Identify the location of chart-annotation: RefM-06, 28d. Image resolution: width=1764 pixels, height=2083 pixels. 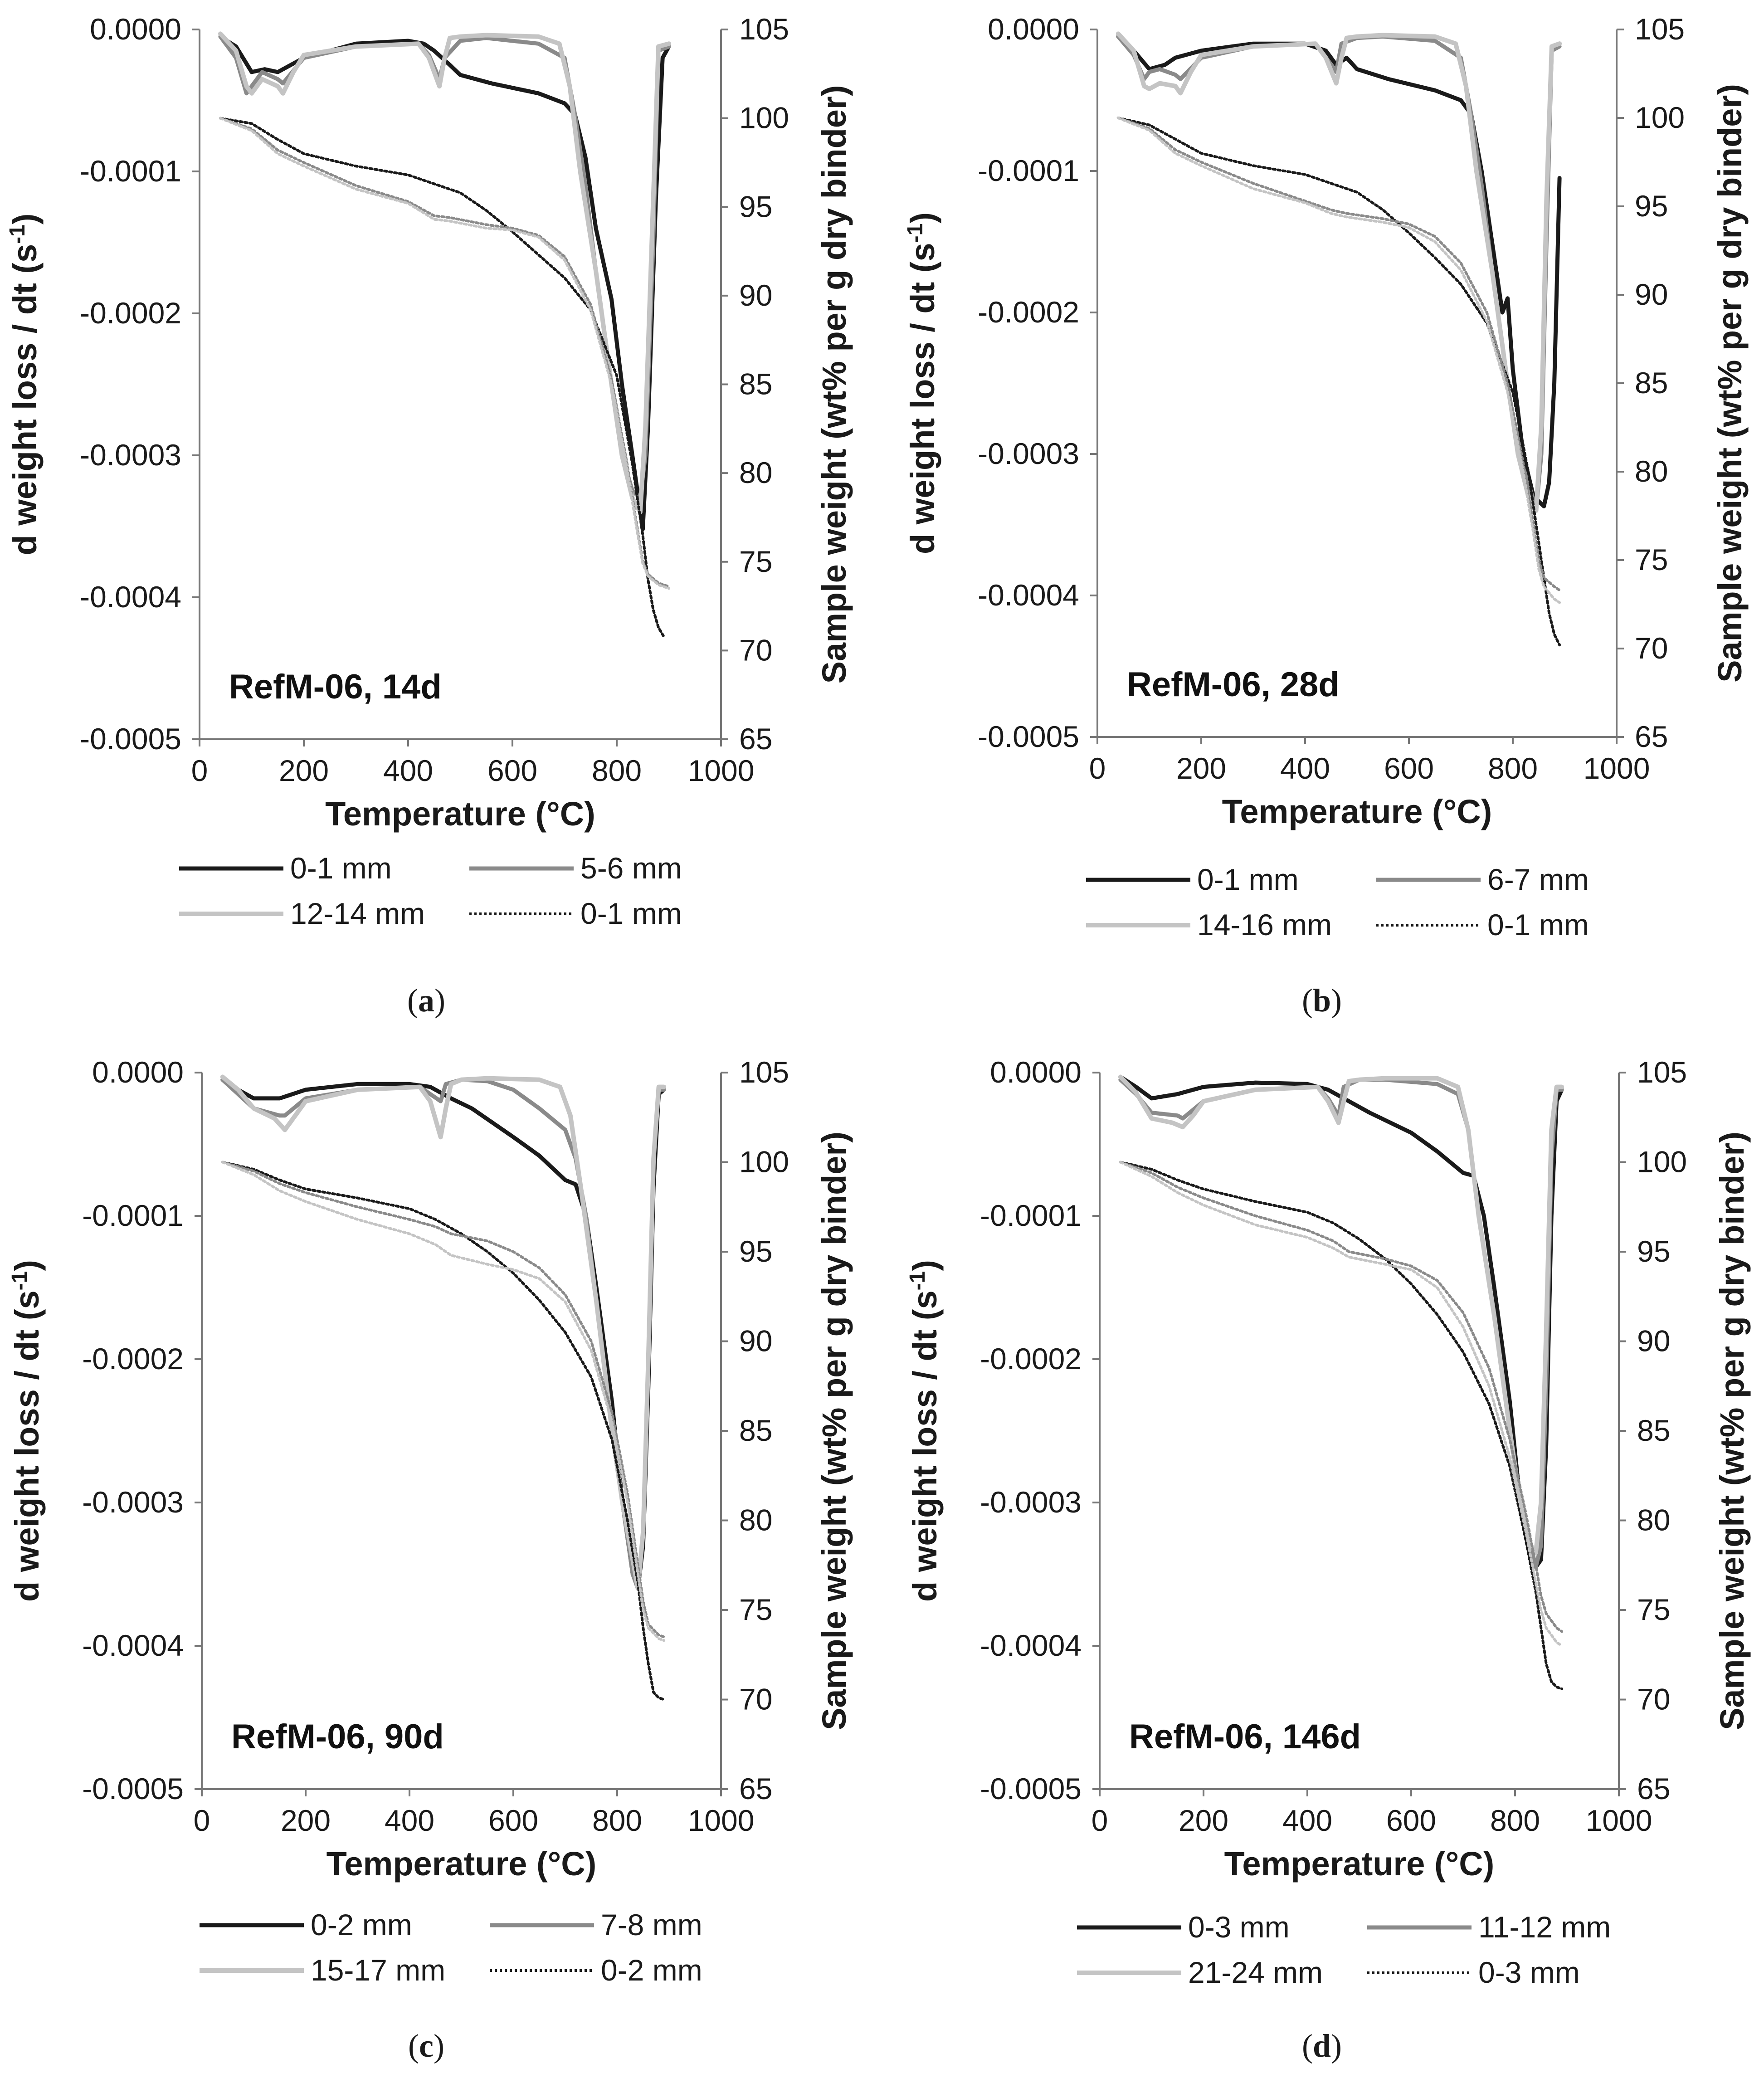
(1233, 684).